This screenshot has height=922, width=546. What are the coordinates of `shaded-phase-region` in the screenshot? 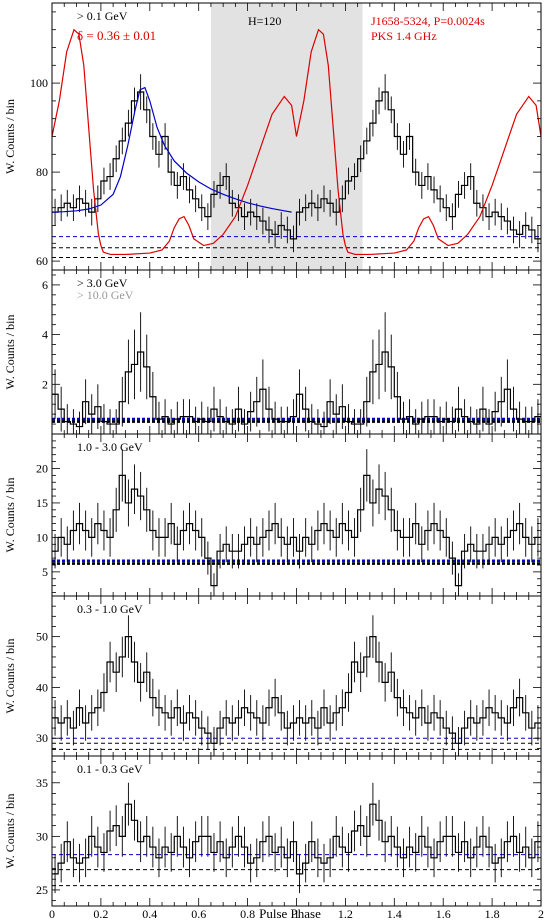 It's located at (286, 136).